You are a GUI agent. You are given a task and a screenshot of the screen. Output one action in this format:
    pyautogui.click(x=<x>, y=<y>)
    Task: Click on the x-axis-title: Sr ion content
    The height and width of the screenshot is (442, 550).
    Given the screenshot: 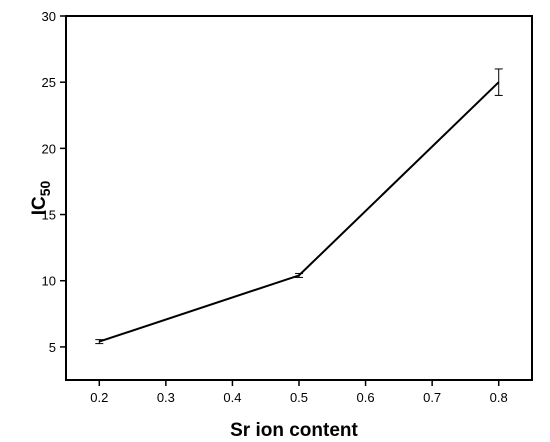 What is the action you would take?
    pyautogui.click(x=294, y=430)
    